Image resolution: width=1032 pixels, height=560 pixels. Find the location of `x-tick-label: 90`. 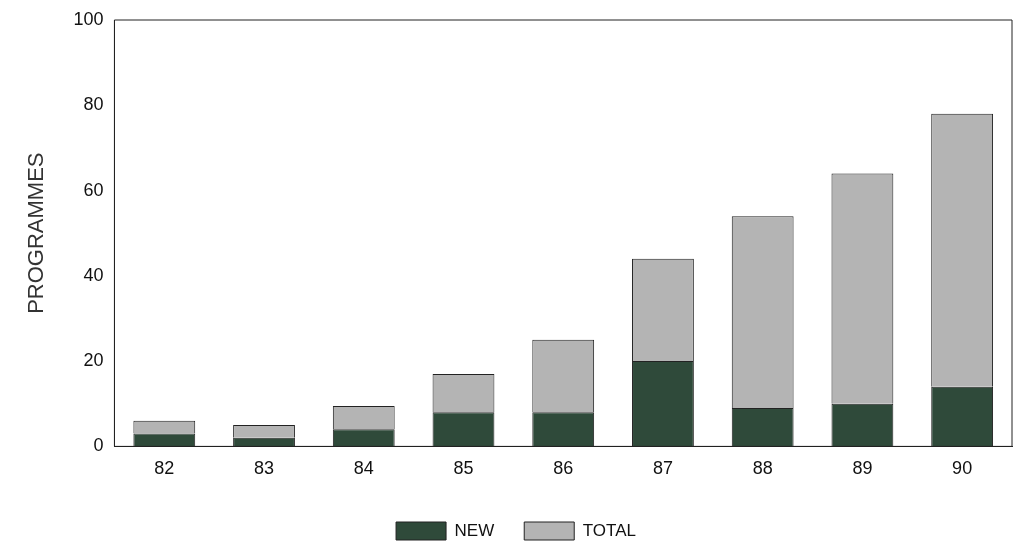

x-tick-label: 90 is located at coordinates (962, 468).